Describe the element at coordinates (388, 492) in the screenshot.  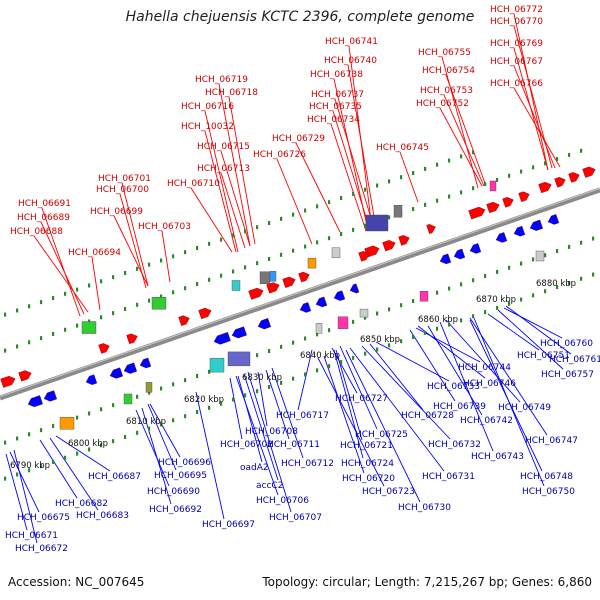
I see `gene-label-reverse: HCH_06723` at that location.